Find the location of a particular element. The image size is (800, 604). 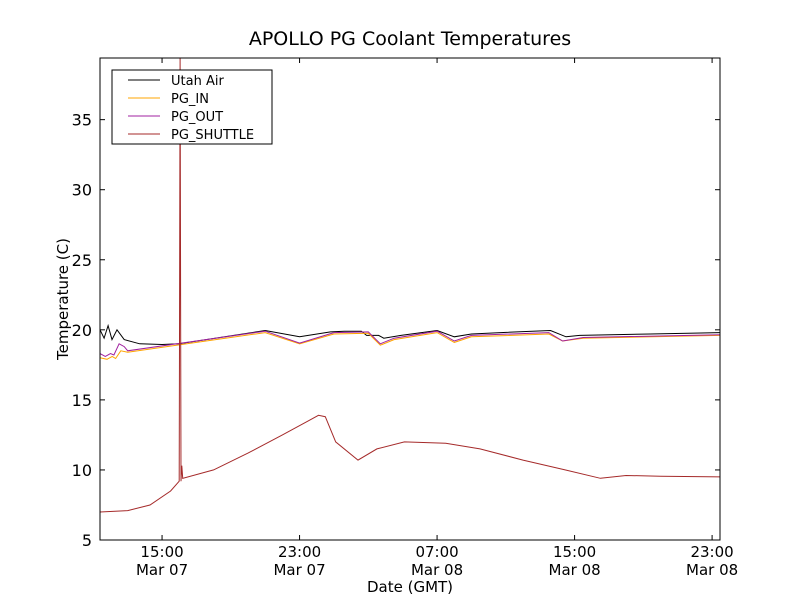

legend-label: PG_SHUTTLE is located at coordinates (212, 135).